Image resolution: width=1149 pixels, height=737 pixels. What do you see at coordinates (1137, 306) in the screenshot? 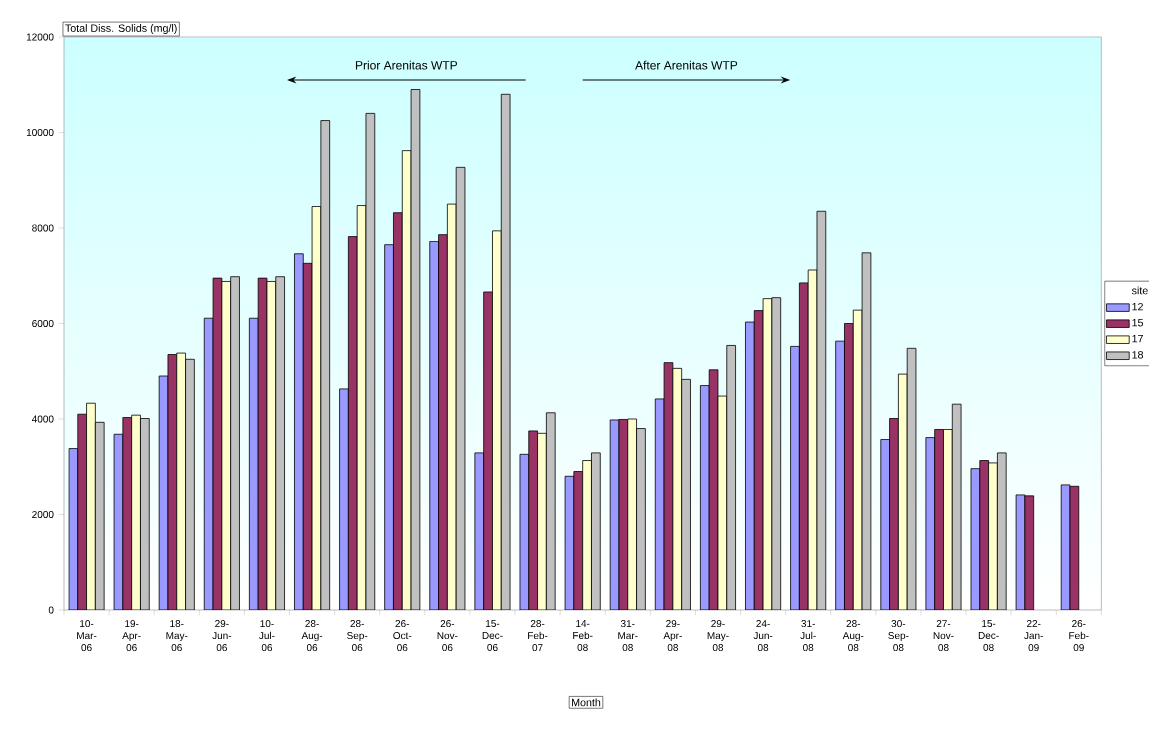
I see `legend-label: 12` at bounding box center [1137, 306].